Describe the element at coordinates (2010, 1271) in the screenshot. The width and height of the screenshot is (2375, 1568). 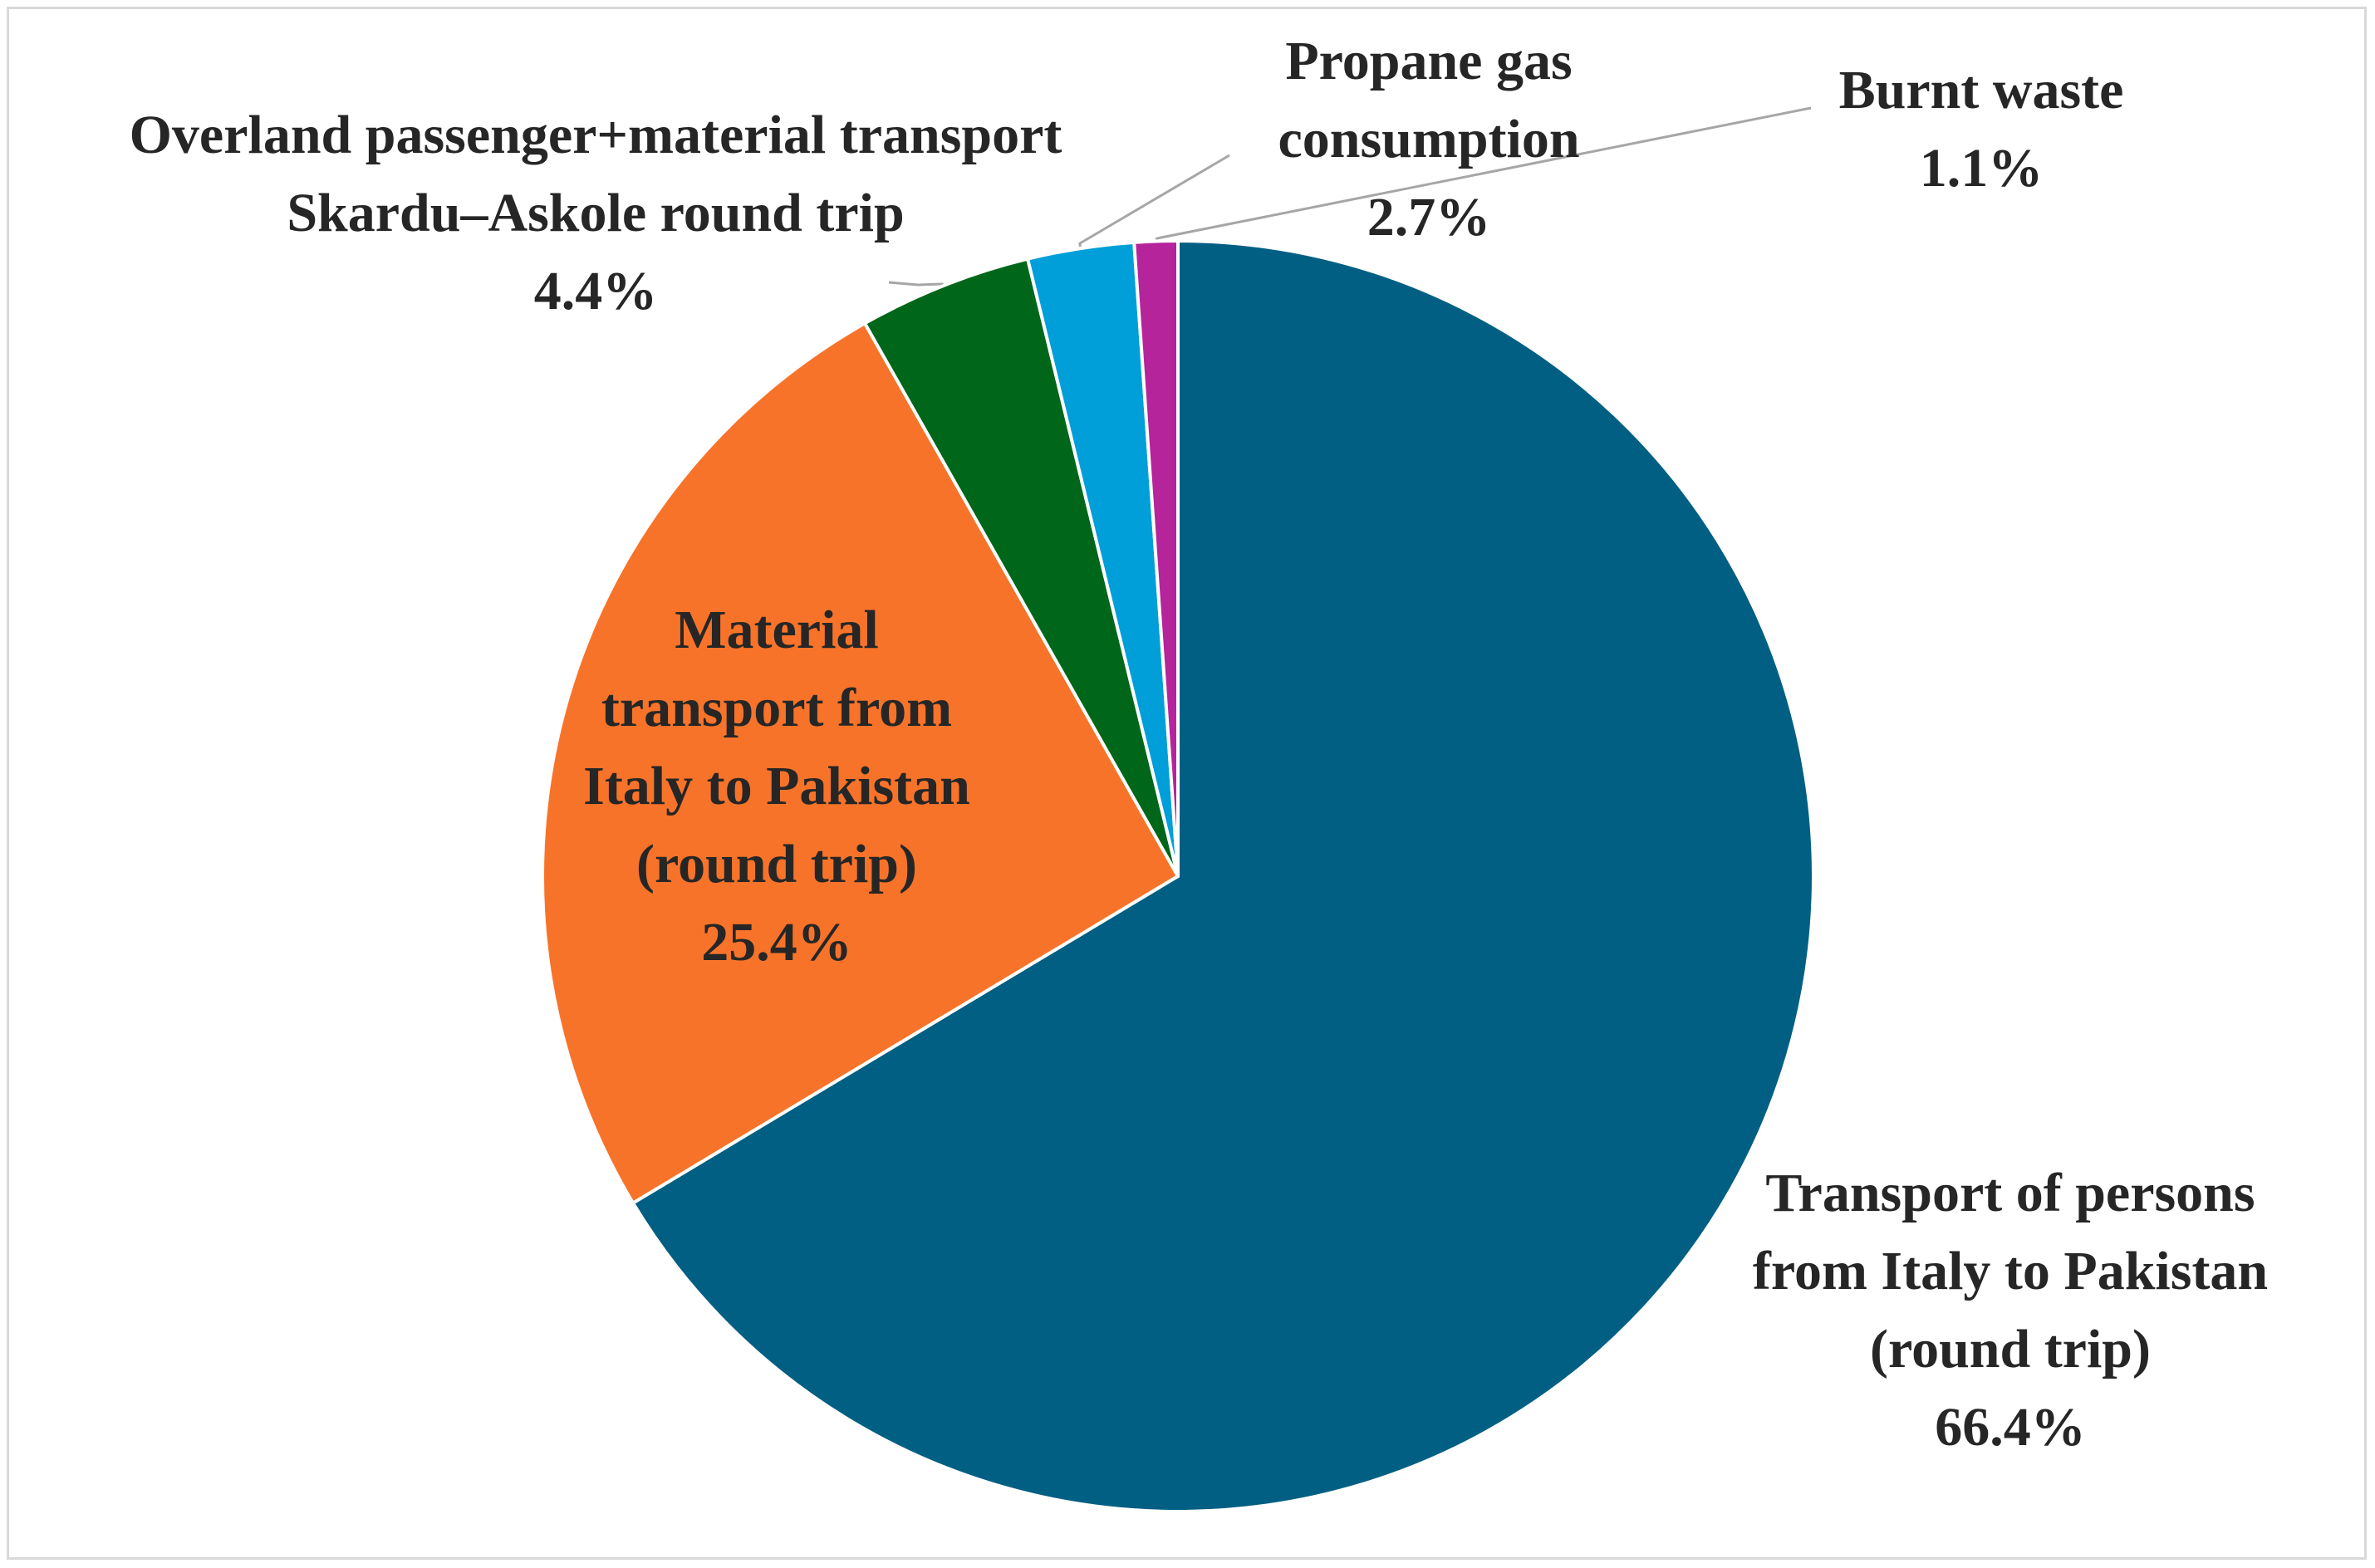
I see `label-line: from Italy to Pakistan` at that location.